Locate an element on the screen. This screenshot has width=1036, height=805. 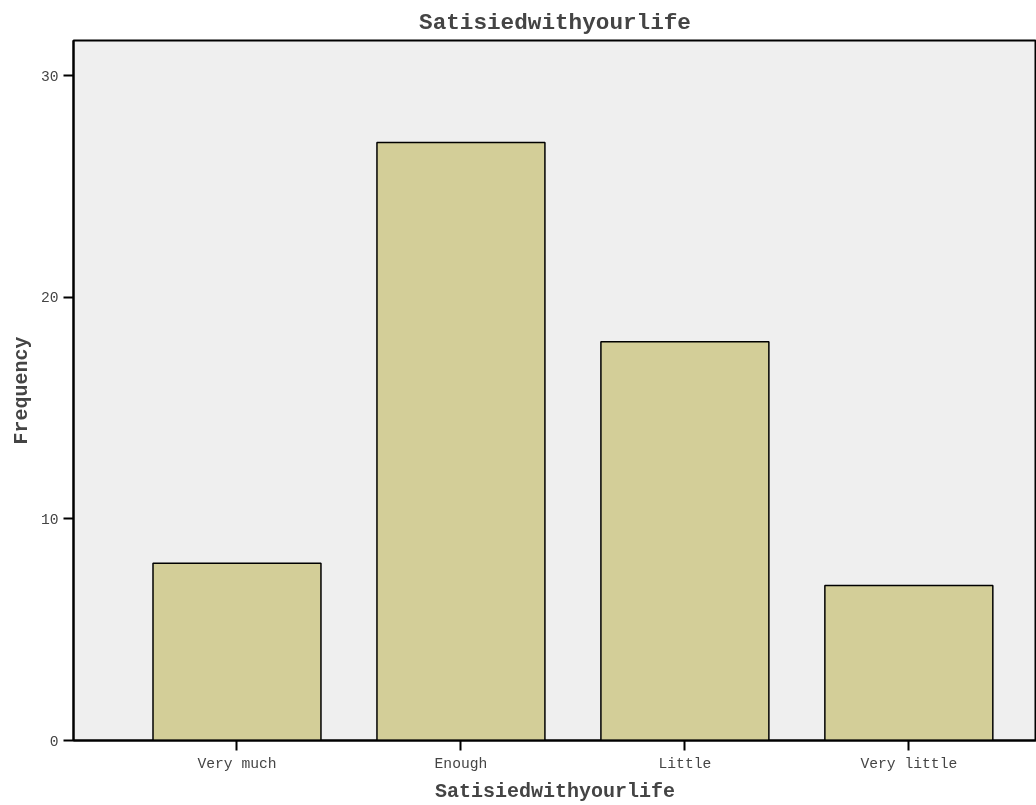
x-tick-label: Little is located at coordinates (685, 763).